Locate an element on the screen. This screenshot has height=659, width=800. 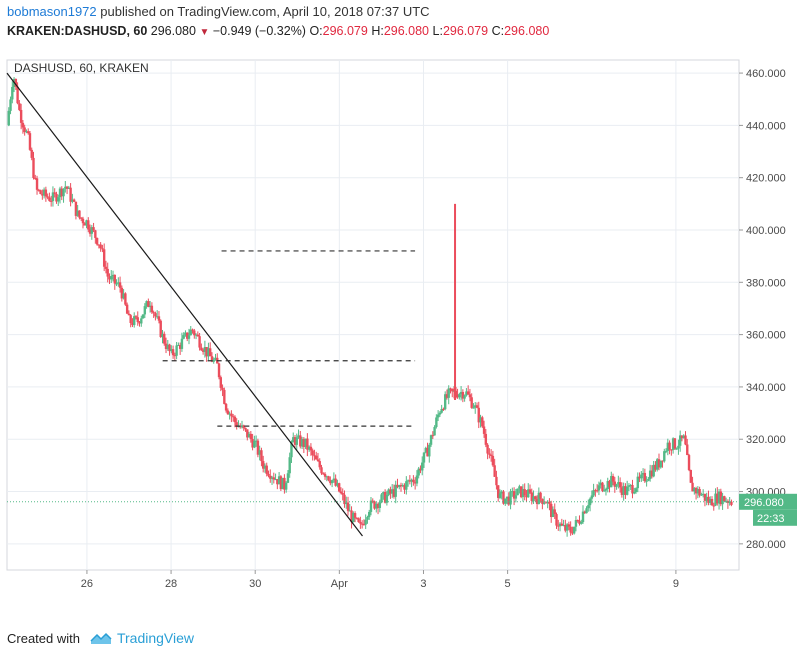
tradingview-brand: TradingView is located at coordinates (155, 638).